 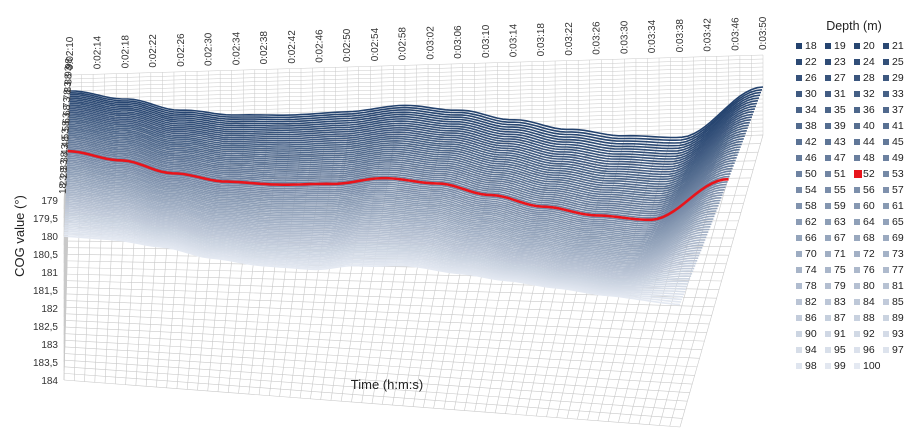 I want to click on legend-item-depth-86: 86, so click(x=810, y=318).